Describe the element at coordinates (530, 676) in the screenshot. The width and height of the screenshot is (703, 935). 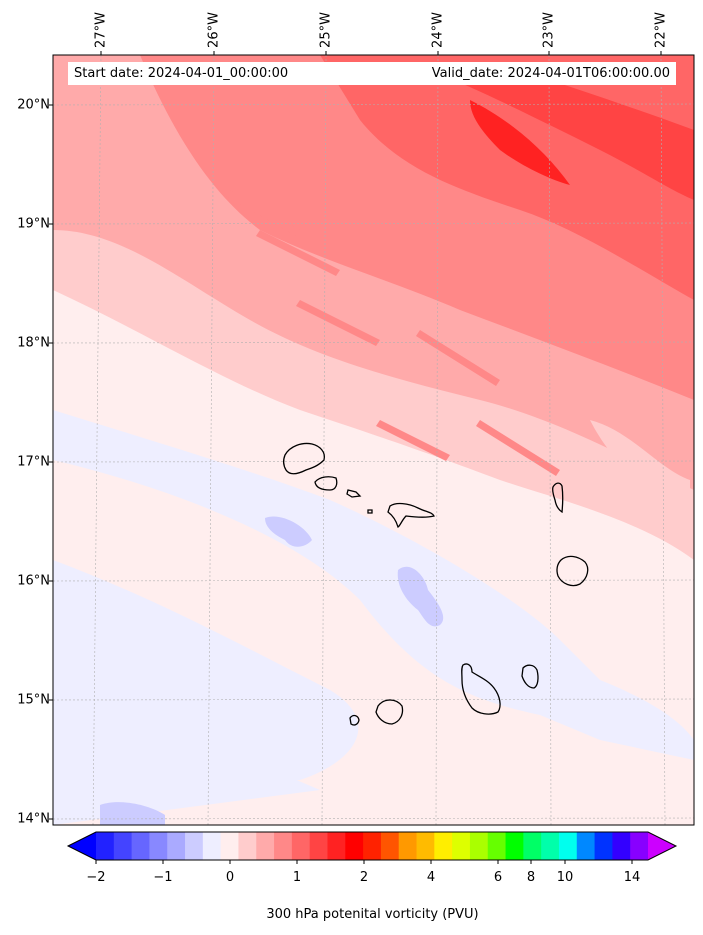
I see `island-maio` at that location.